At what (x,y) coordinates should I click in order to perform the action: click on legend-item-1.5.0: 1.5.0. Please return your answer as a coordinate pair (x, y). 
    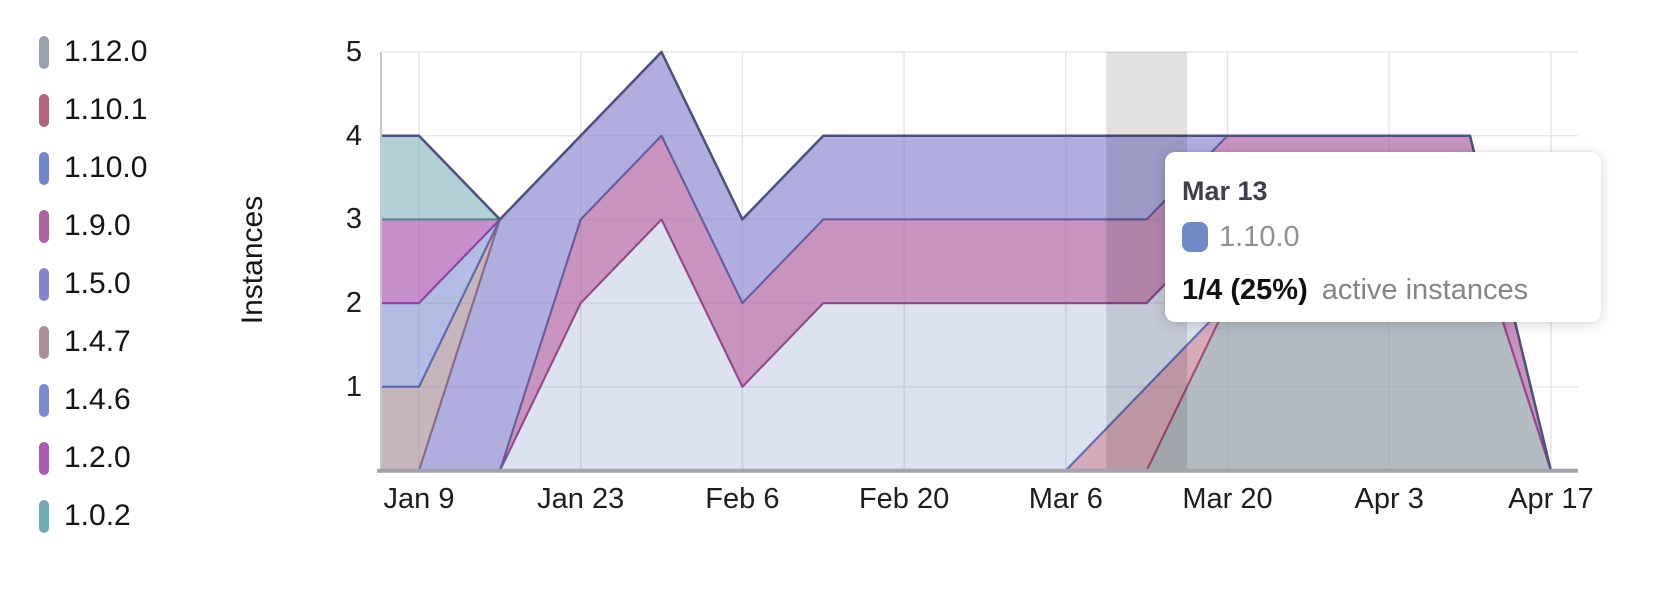
    Looking at the image, I should click on (85, 284).